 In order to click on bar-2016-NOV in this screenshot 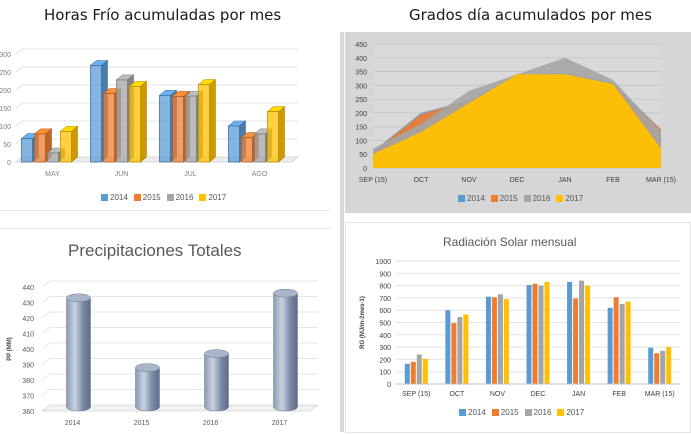, I will do `click(500, 339)`.